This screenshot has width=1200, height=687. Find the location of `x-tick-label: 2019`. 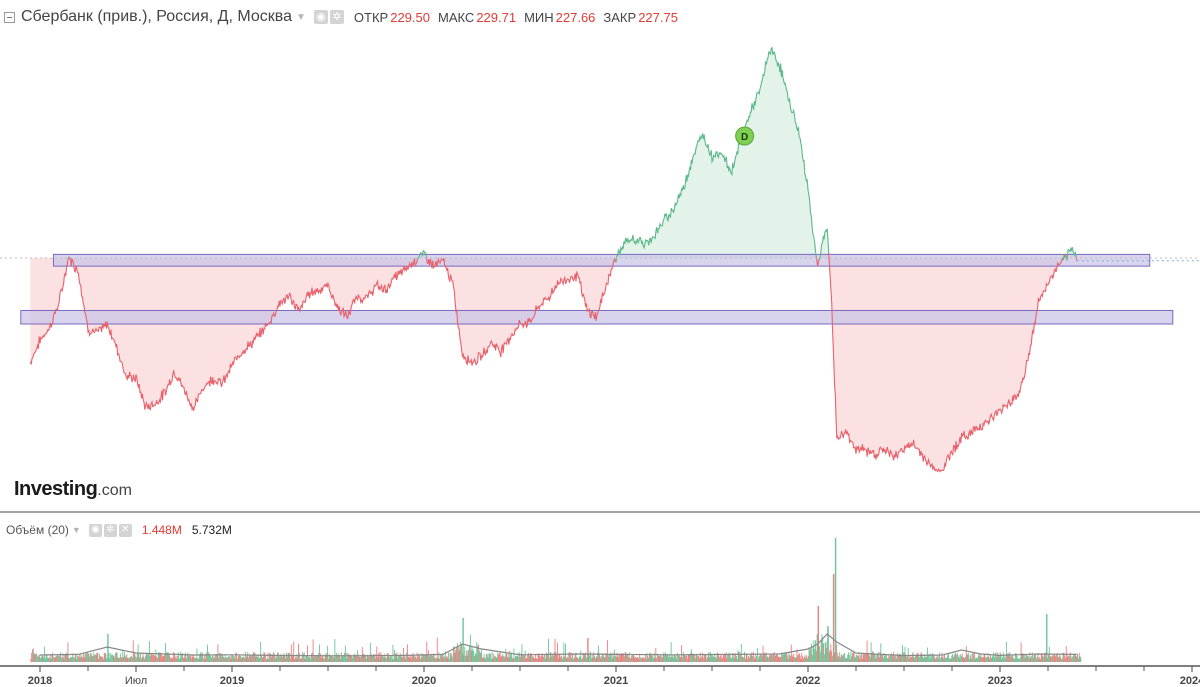

x-tick-label: 2019 is located at coordinates (232, 681).